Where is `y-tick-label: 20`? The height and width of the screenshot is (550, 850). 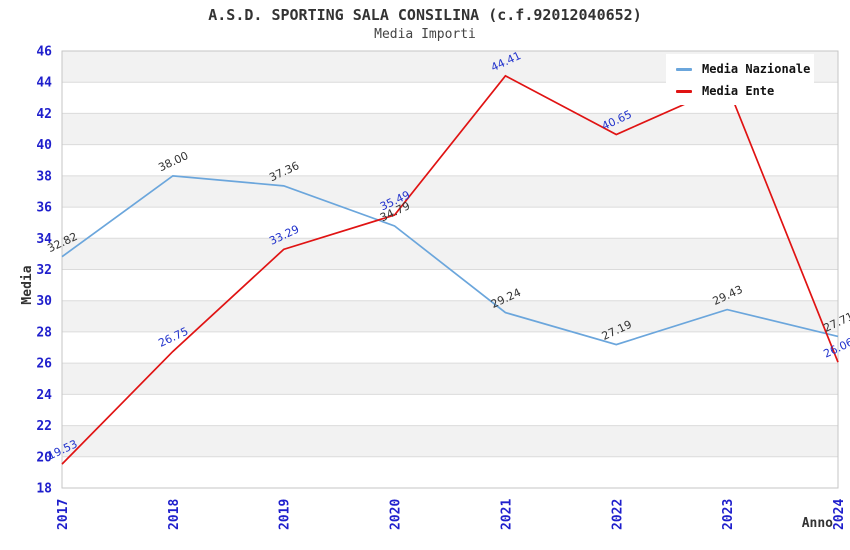
y-tick-label: 20 is located at coordinates (44, 457).